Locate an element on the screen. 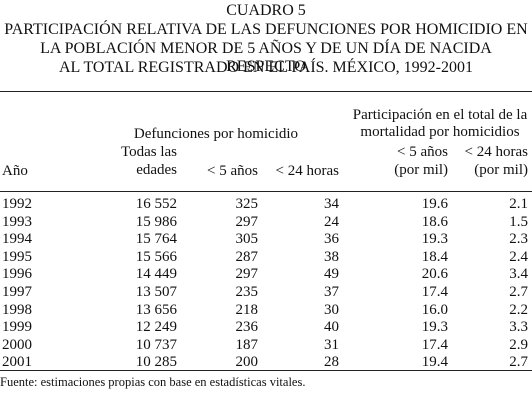 This screenshot has height=400, width=532. group-header-defunciones: Defunciones por homicidio is located at coordinates (216, 134).